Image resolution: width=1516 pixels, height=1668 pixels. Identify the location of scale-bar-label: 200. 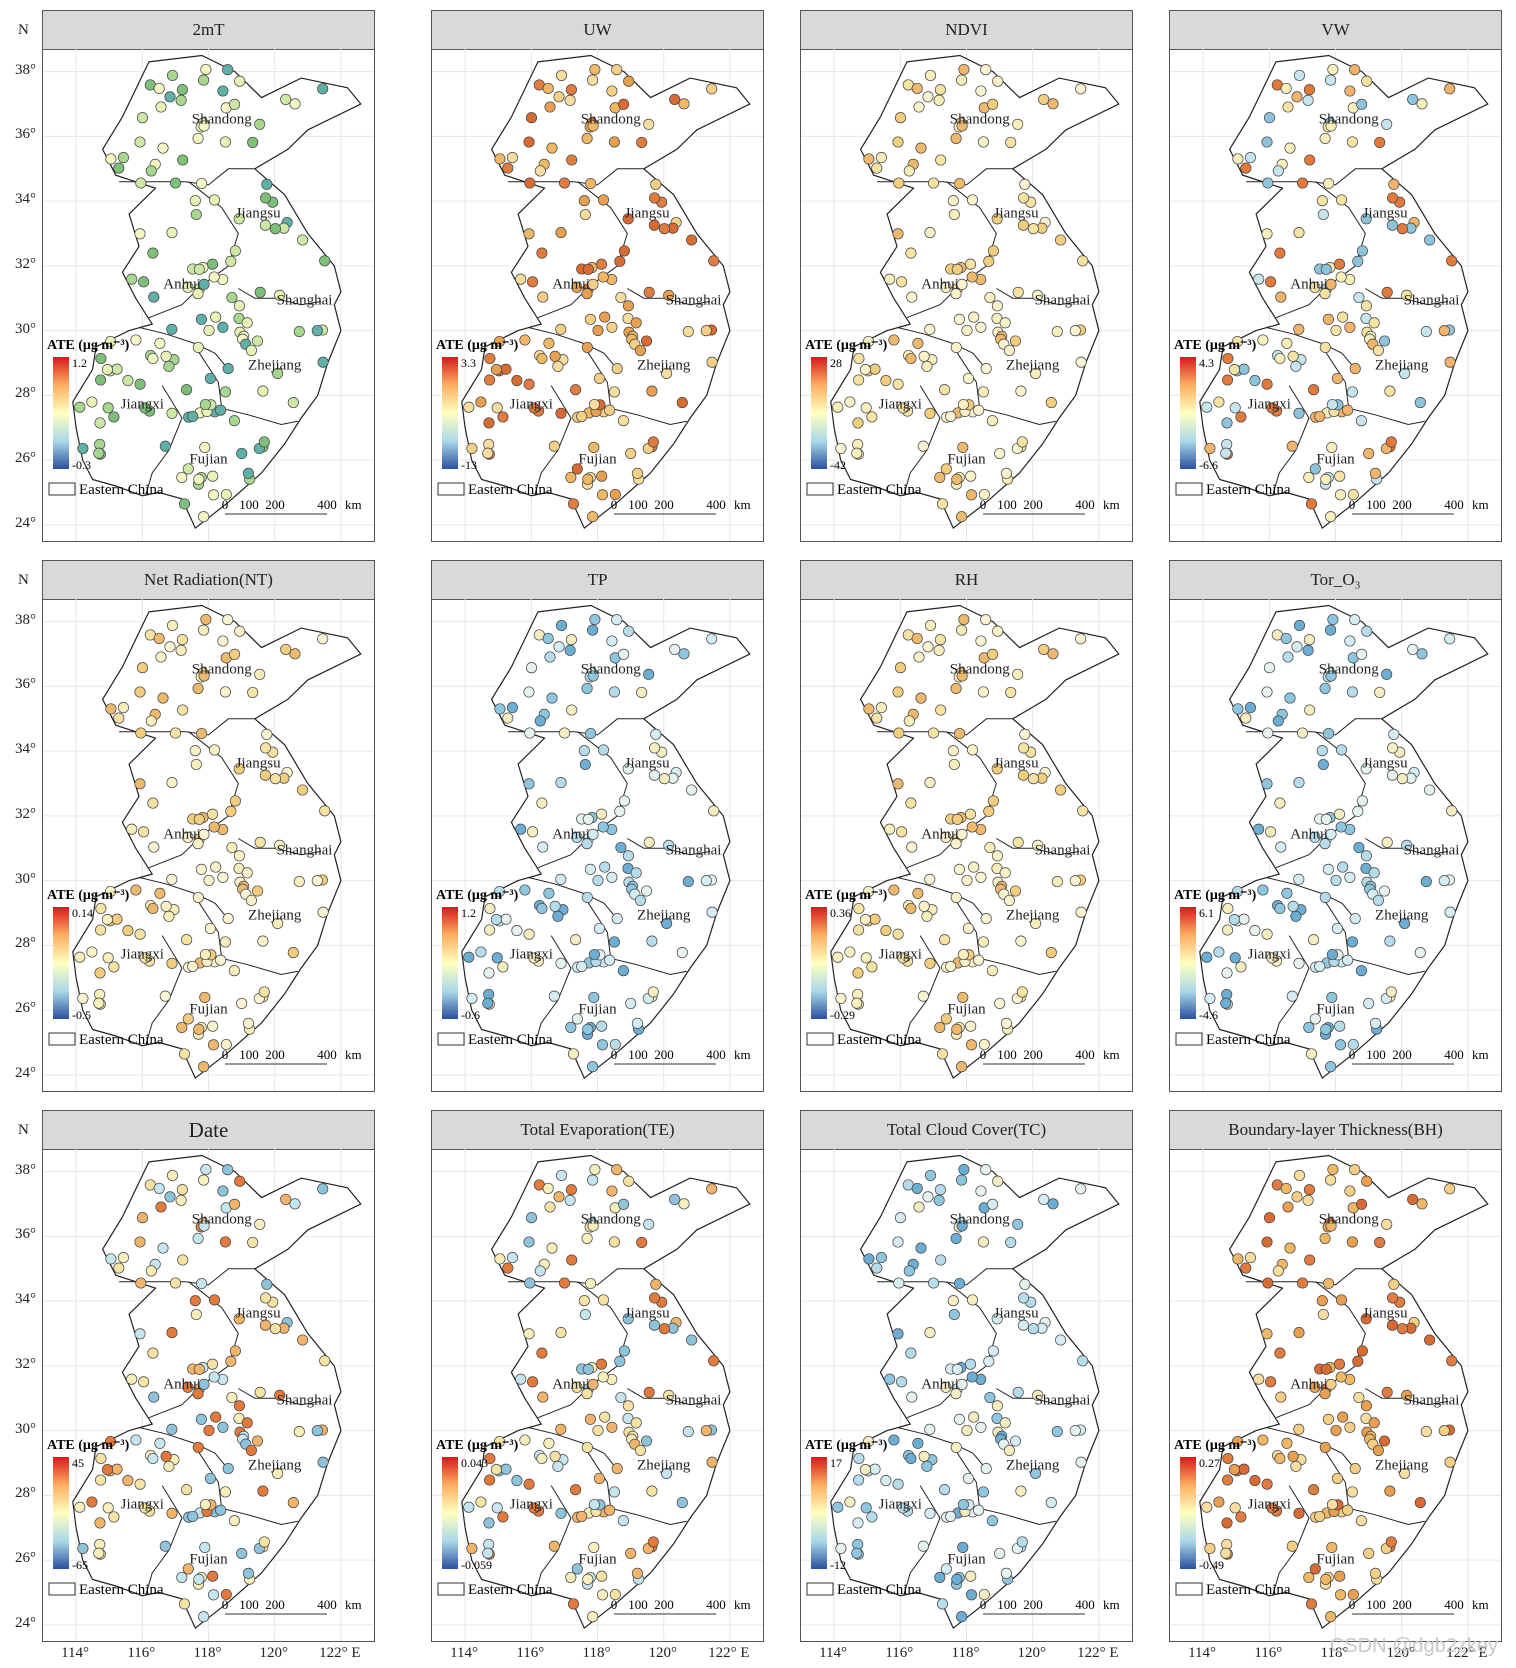
(664, 504).